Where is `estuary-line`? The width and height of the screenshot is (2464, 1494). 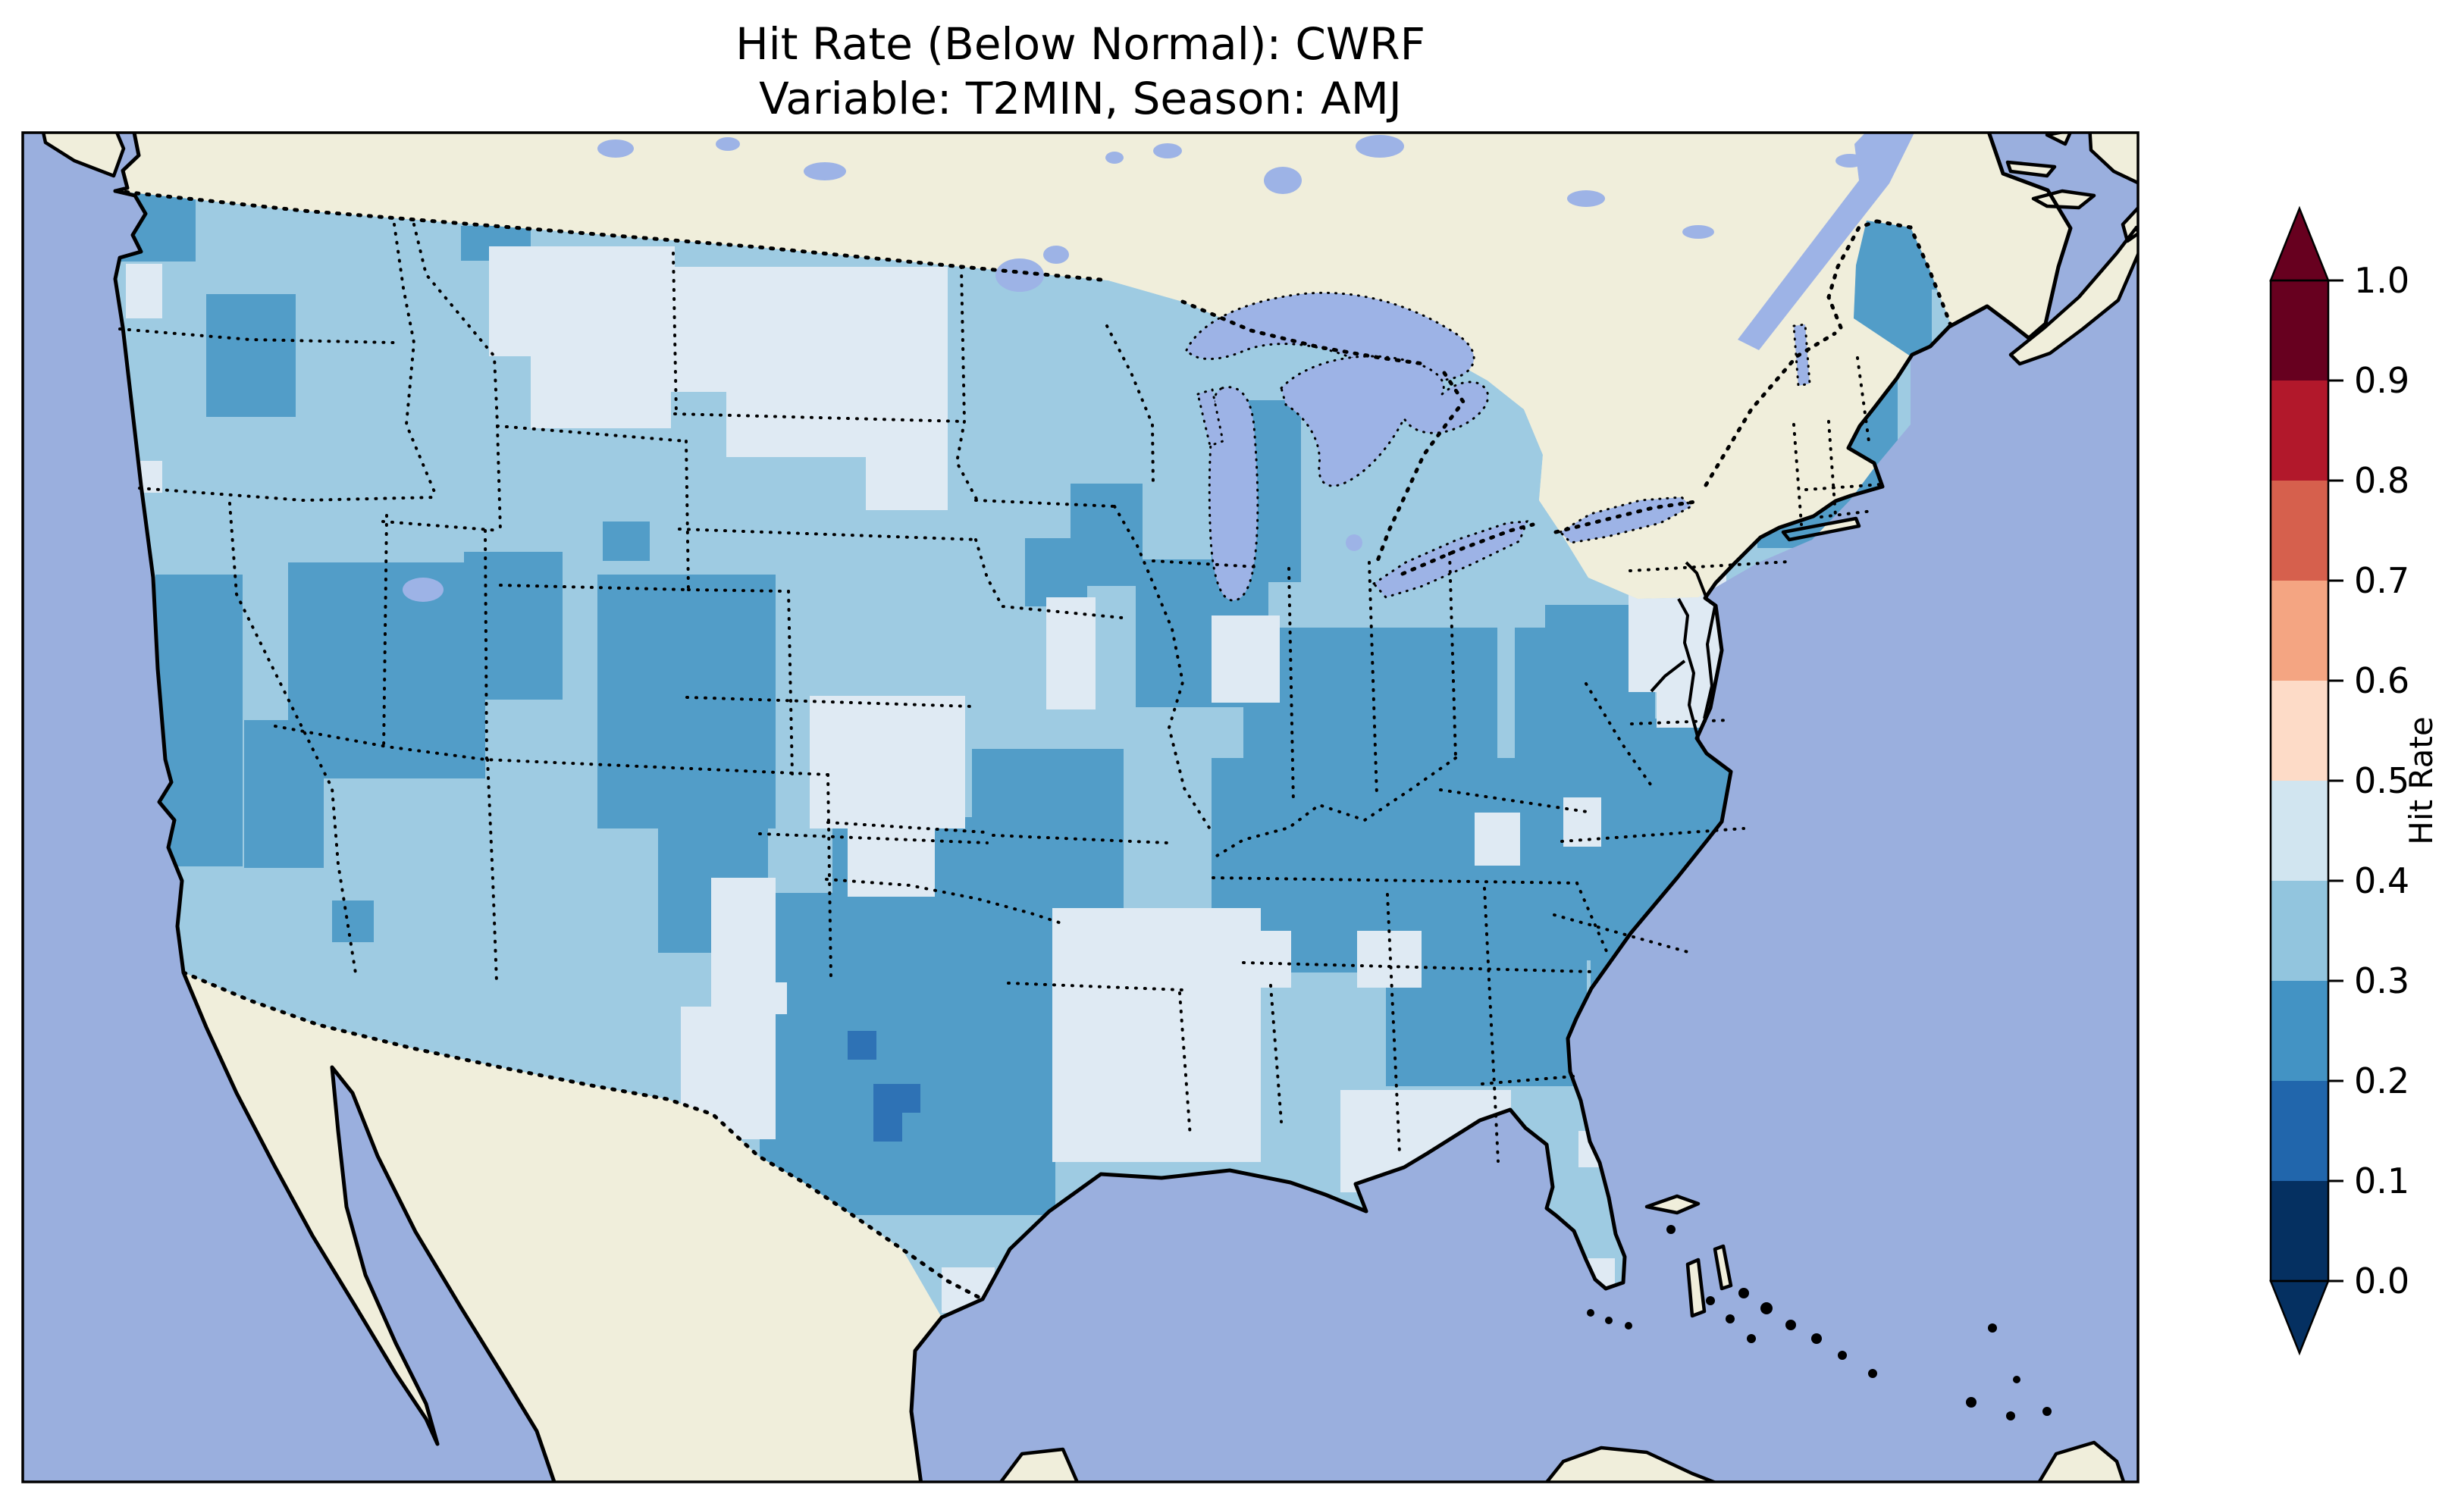
estuary-line is located at coordinates (1697, 581).